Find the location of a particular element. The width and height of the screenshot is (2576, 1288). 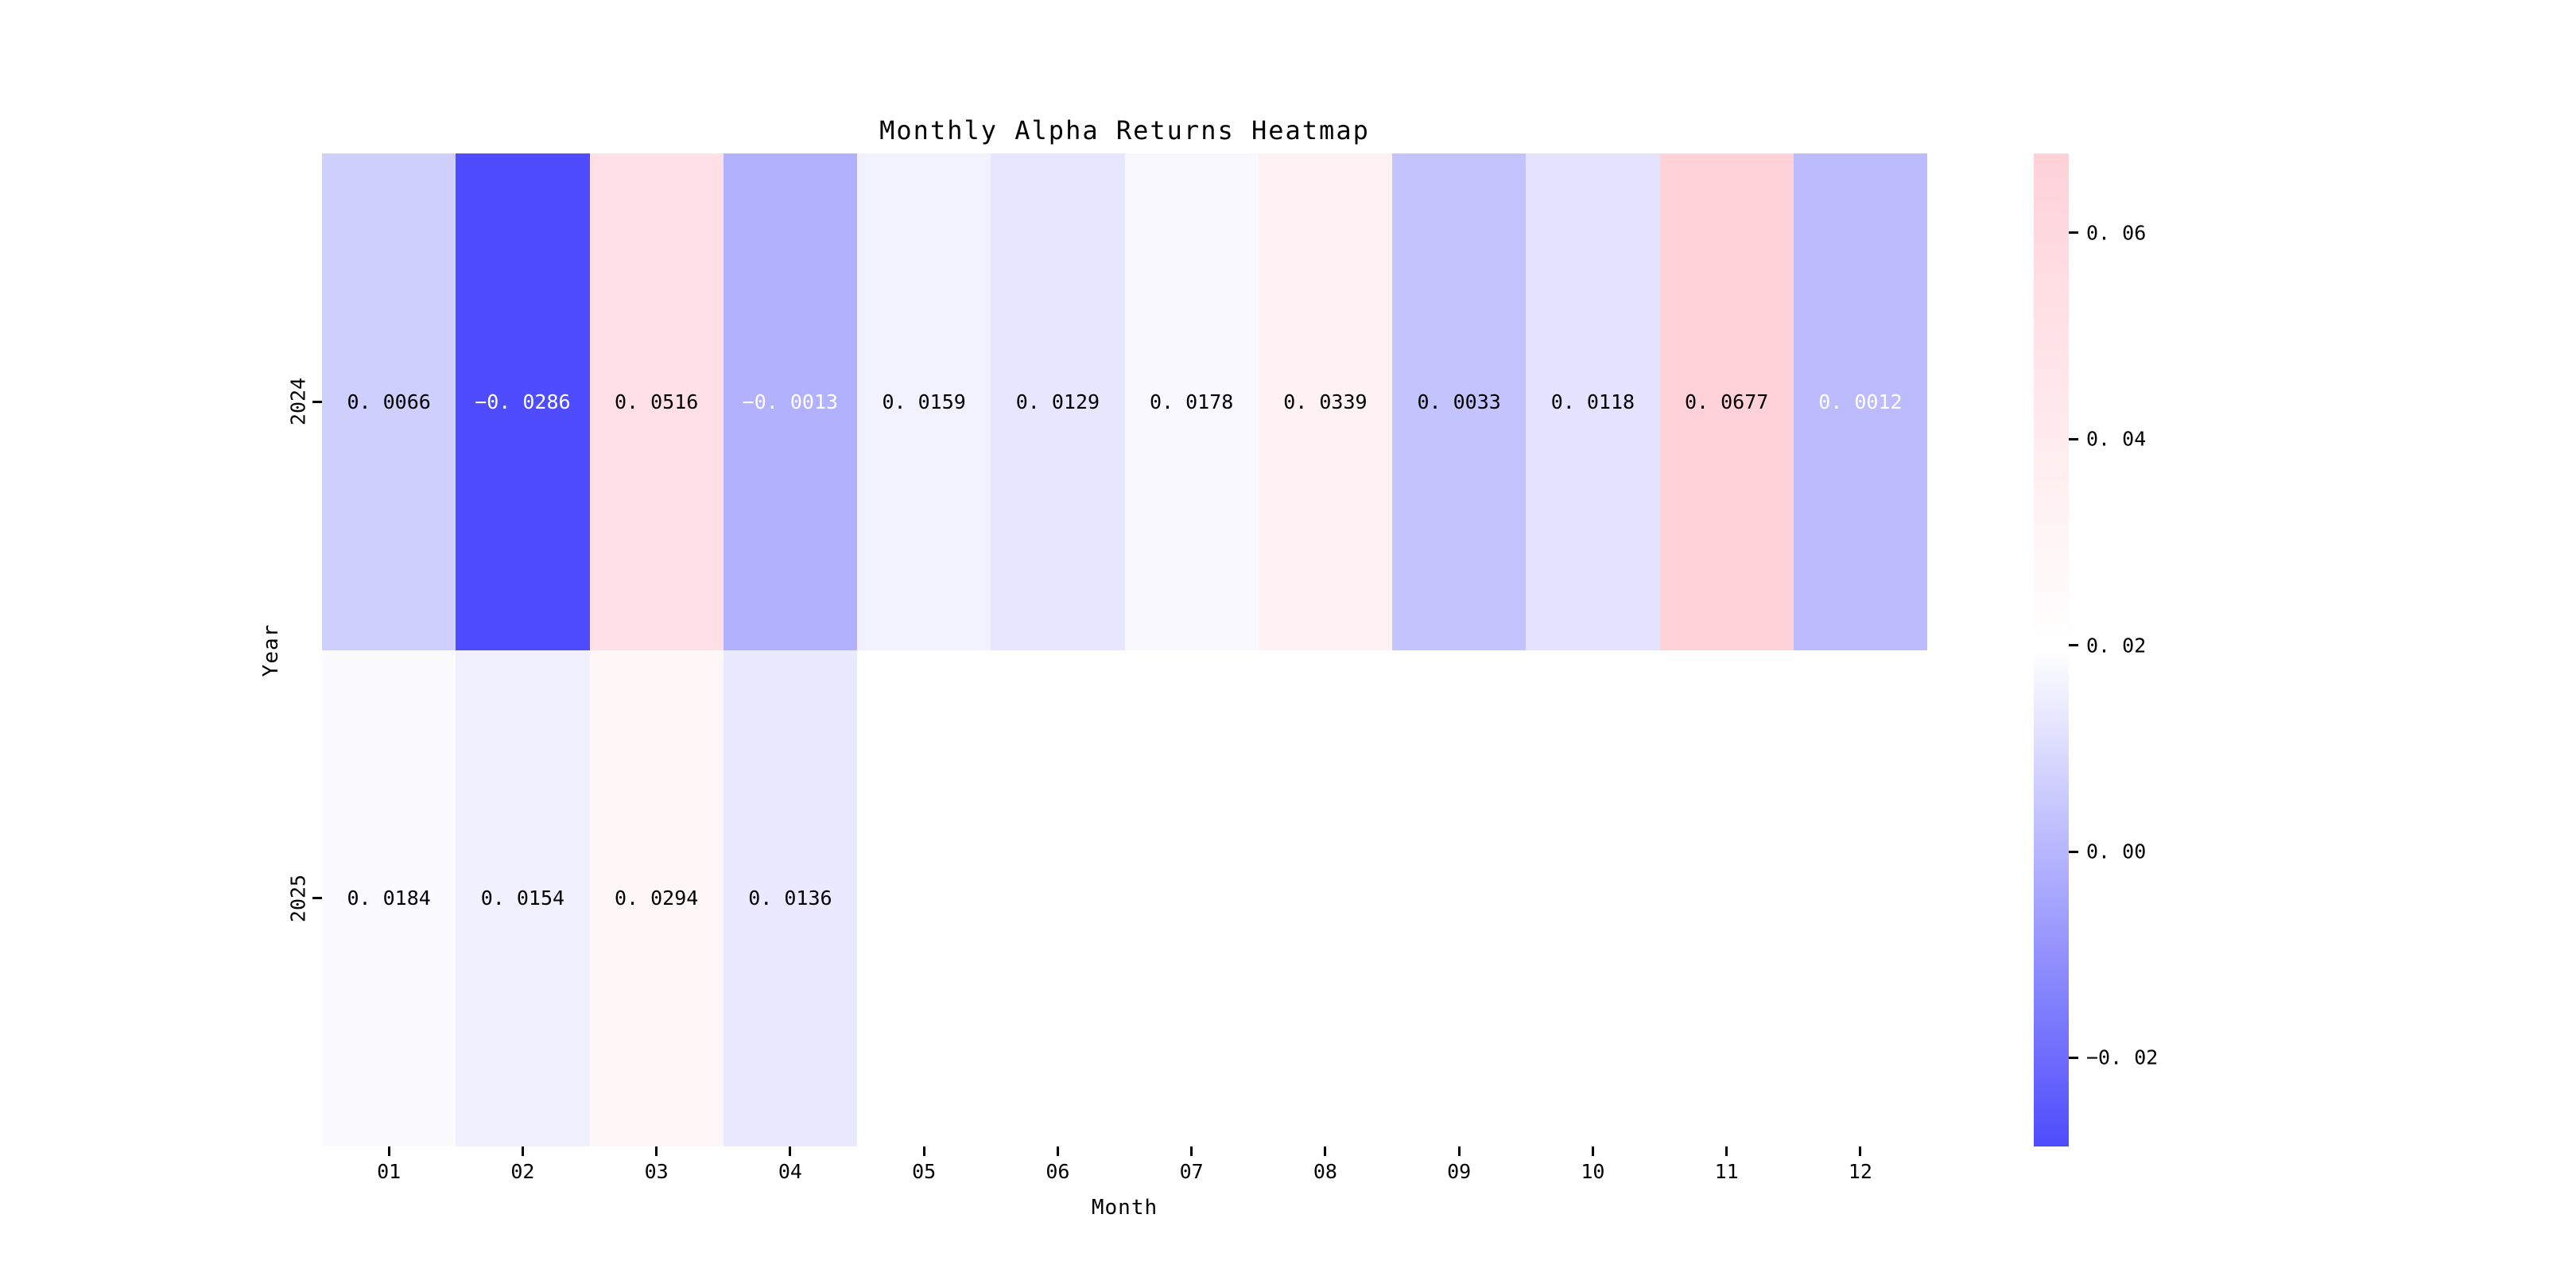

x-tick-label: 11 is located at coordinates (1727, 1171).